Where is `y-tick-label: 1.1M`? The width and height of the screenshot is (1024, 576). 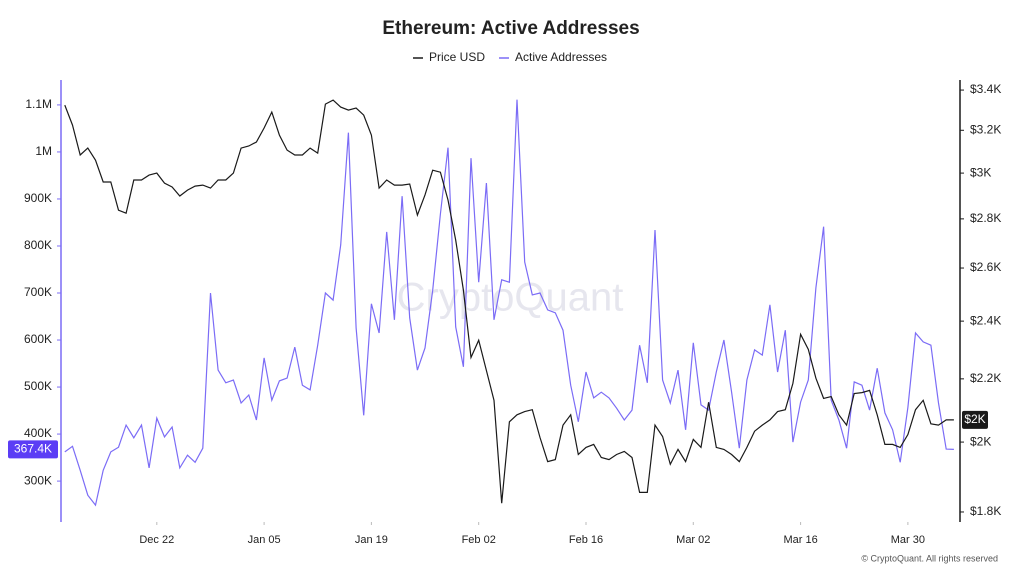 y-tick-label: 1.1M is located at coordinates (38, 104).